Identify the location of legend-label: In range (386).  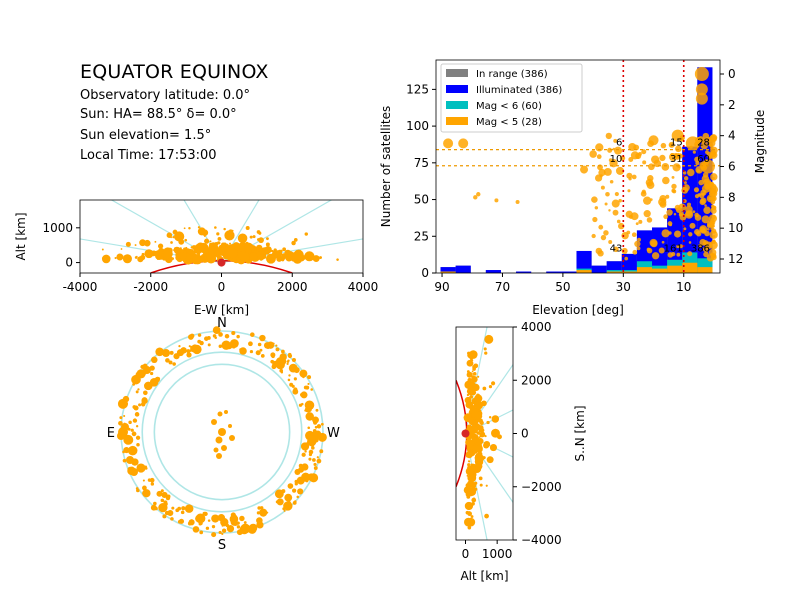
(512, 74).